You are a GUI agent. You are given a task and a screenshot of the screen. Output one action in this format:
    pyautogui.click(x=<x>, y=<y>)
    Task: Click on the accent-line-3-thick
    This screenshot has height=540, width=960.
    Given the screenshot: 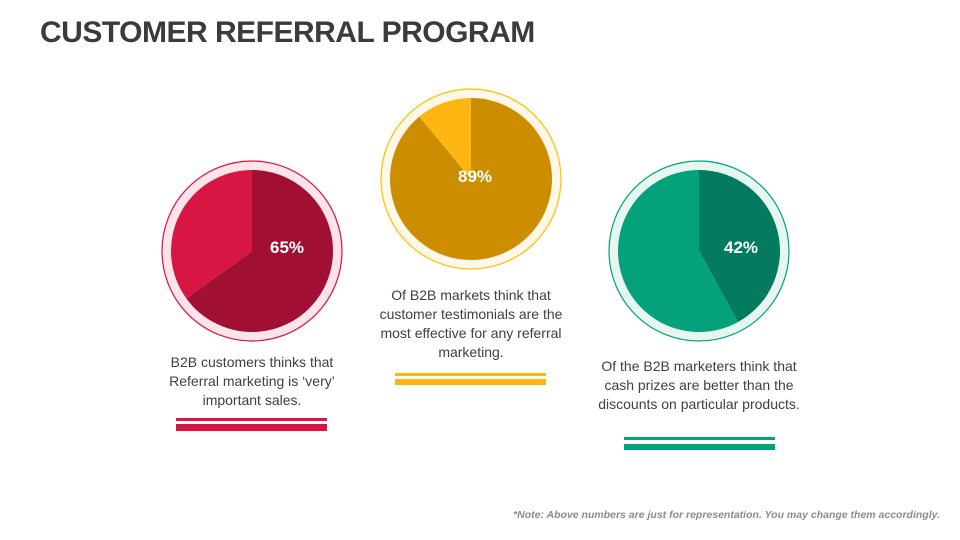 What is the action you would take?
    pyautogui.click(x=699, y=447)
    